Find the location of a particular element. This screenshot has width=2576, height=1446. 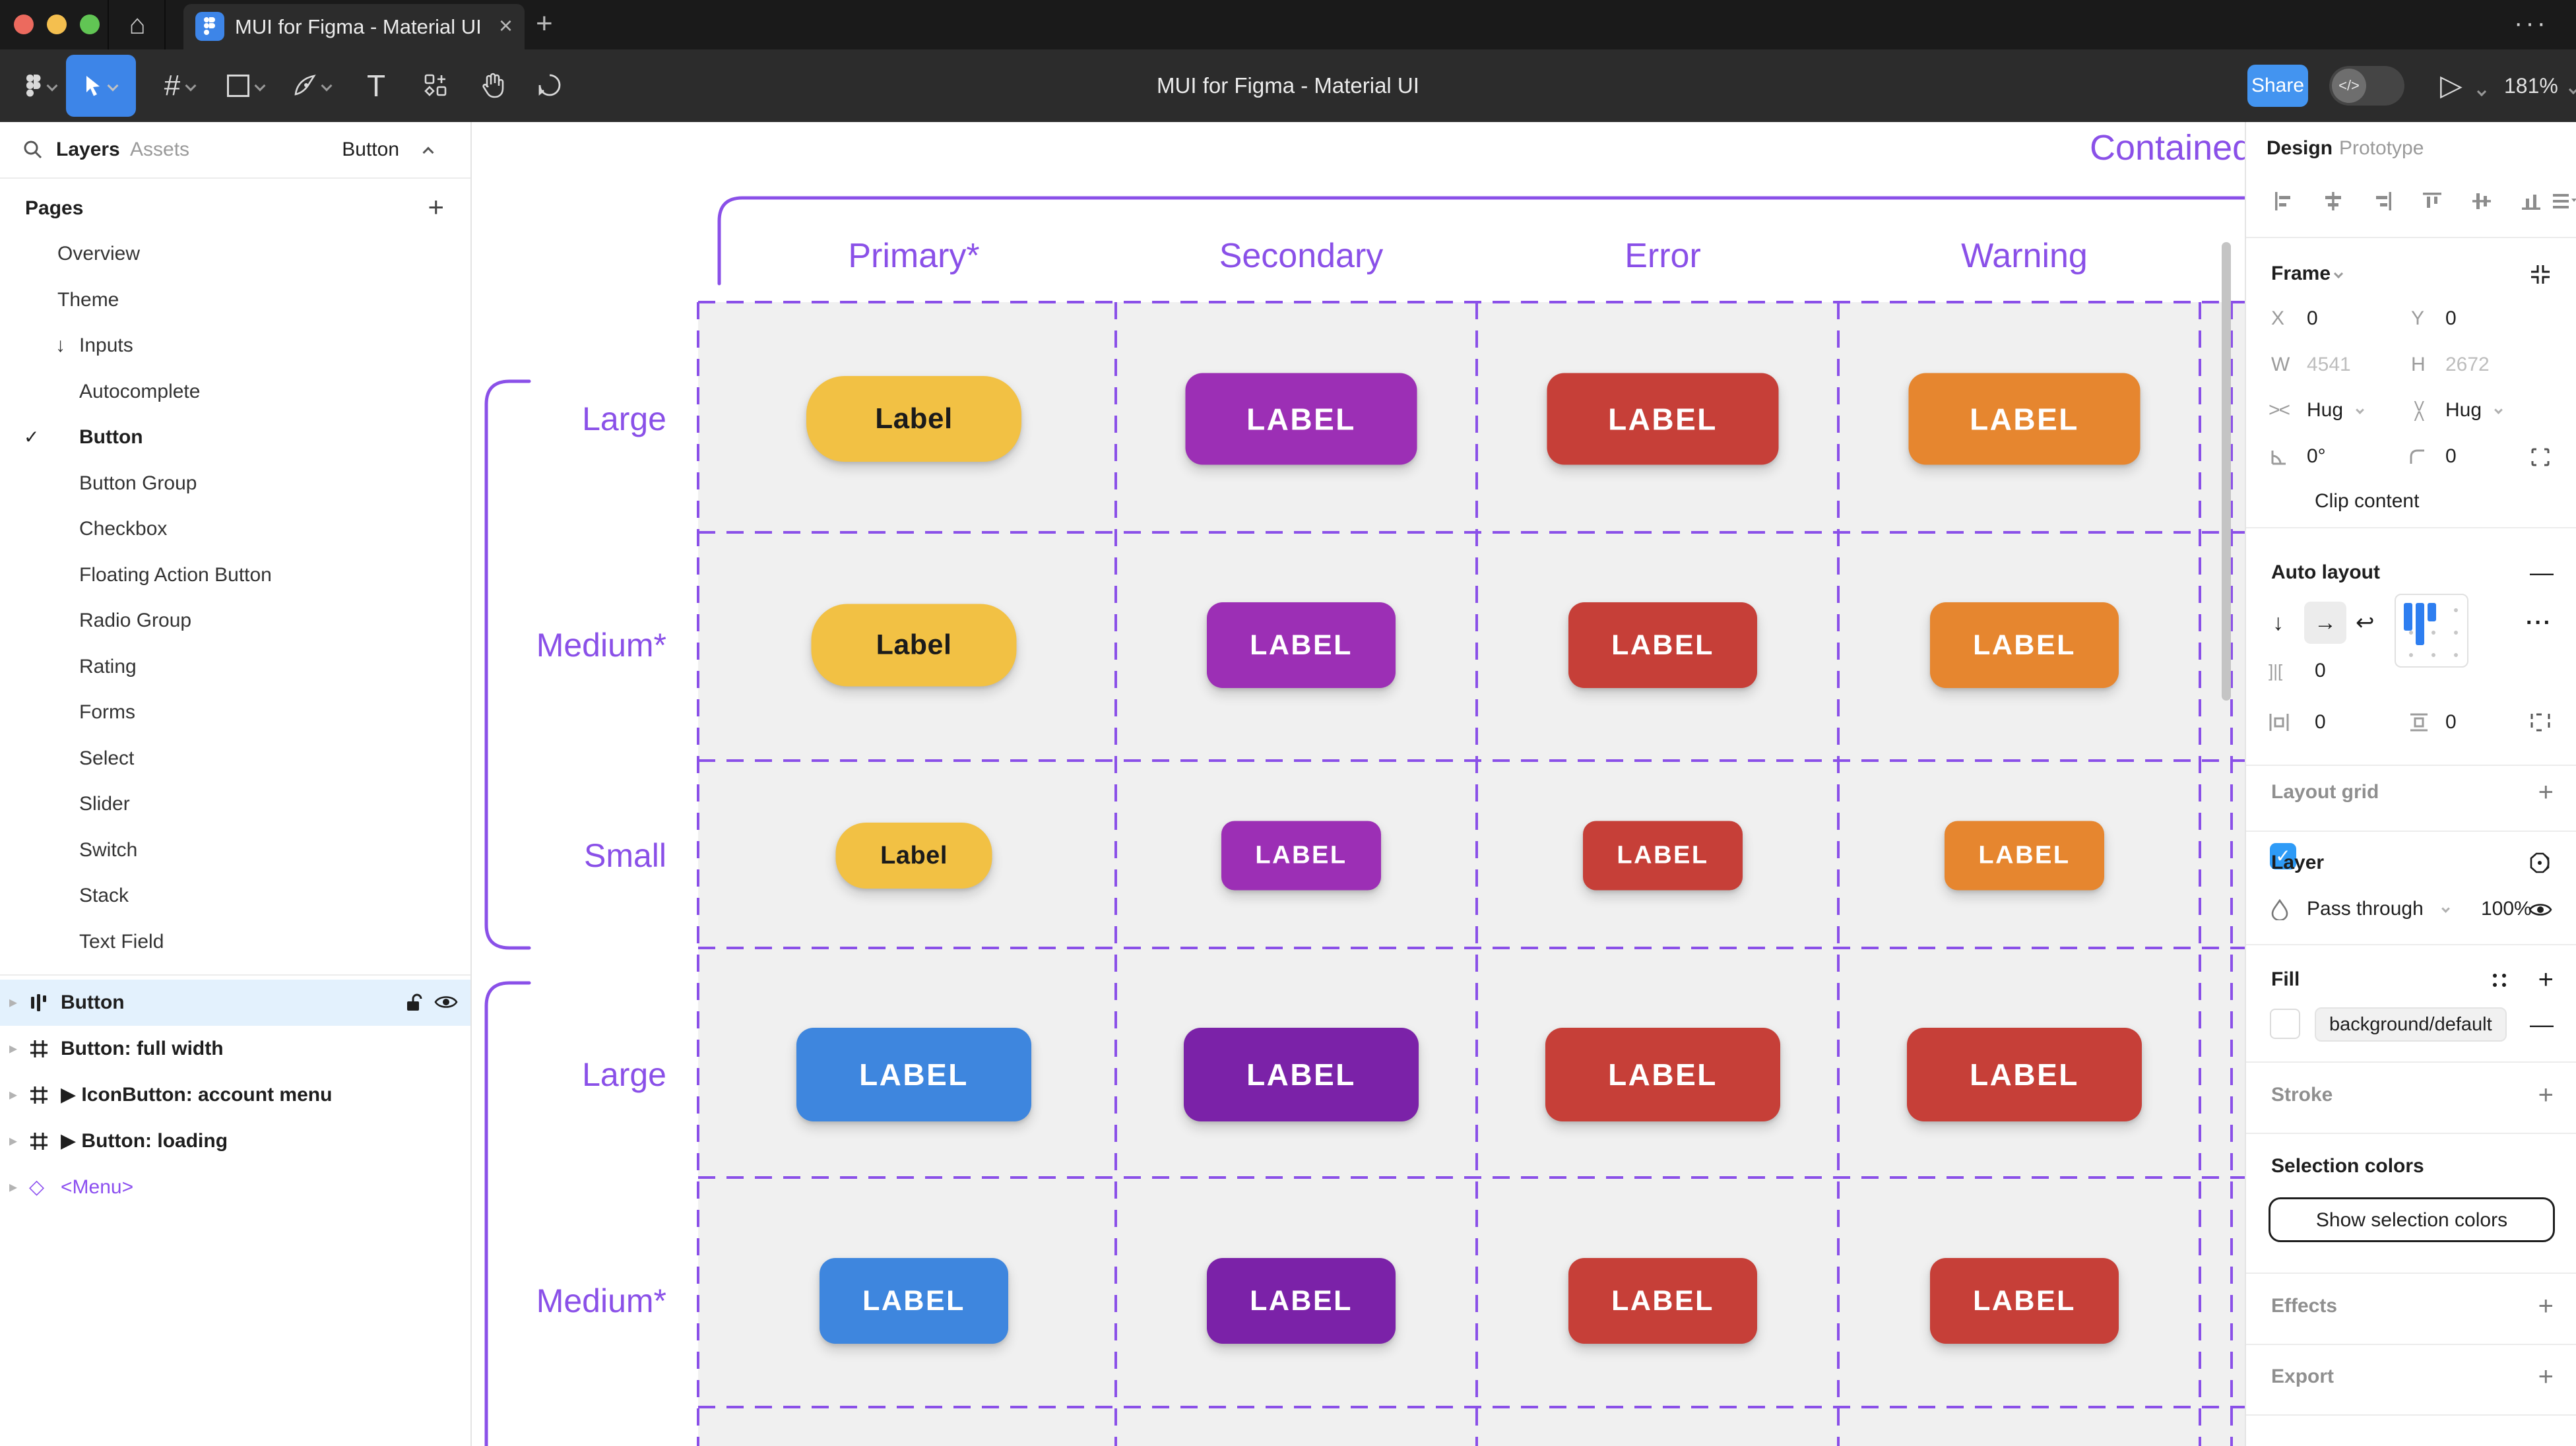

layer-row-menu-instance: ▸ ◇ <Menu> is located at coordinates (235, 1187).